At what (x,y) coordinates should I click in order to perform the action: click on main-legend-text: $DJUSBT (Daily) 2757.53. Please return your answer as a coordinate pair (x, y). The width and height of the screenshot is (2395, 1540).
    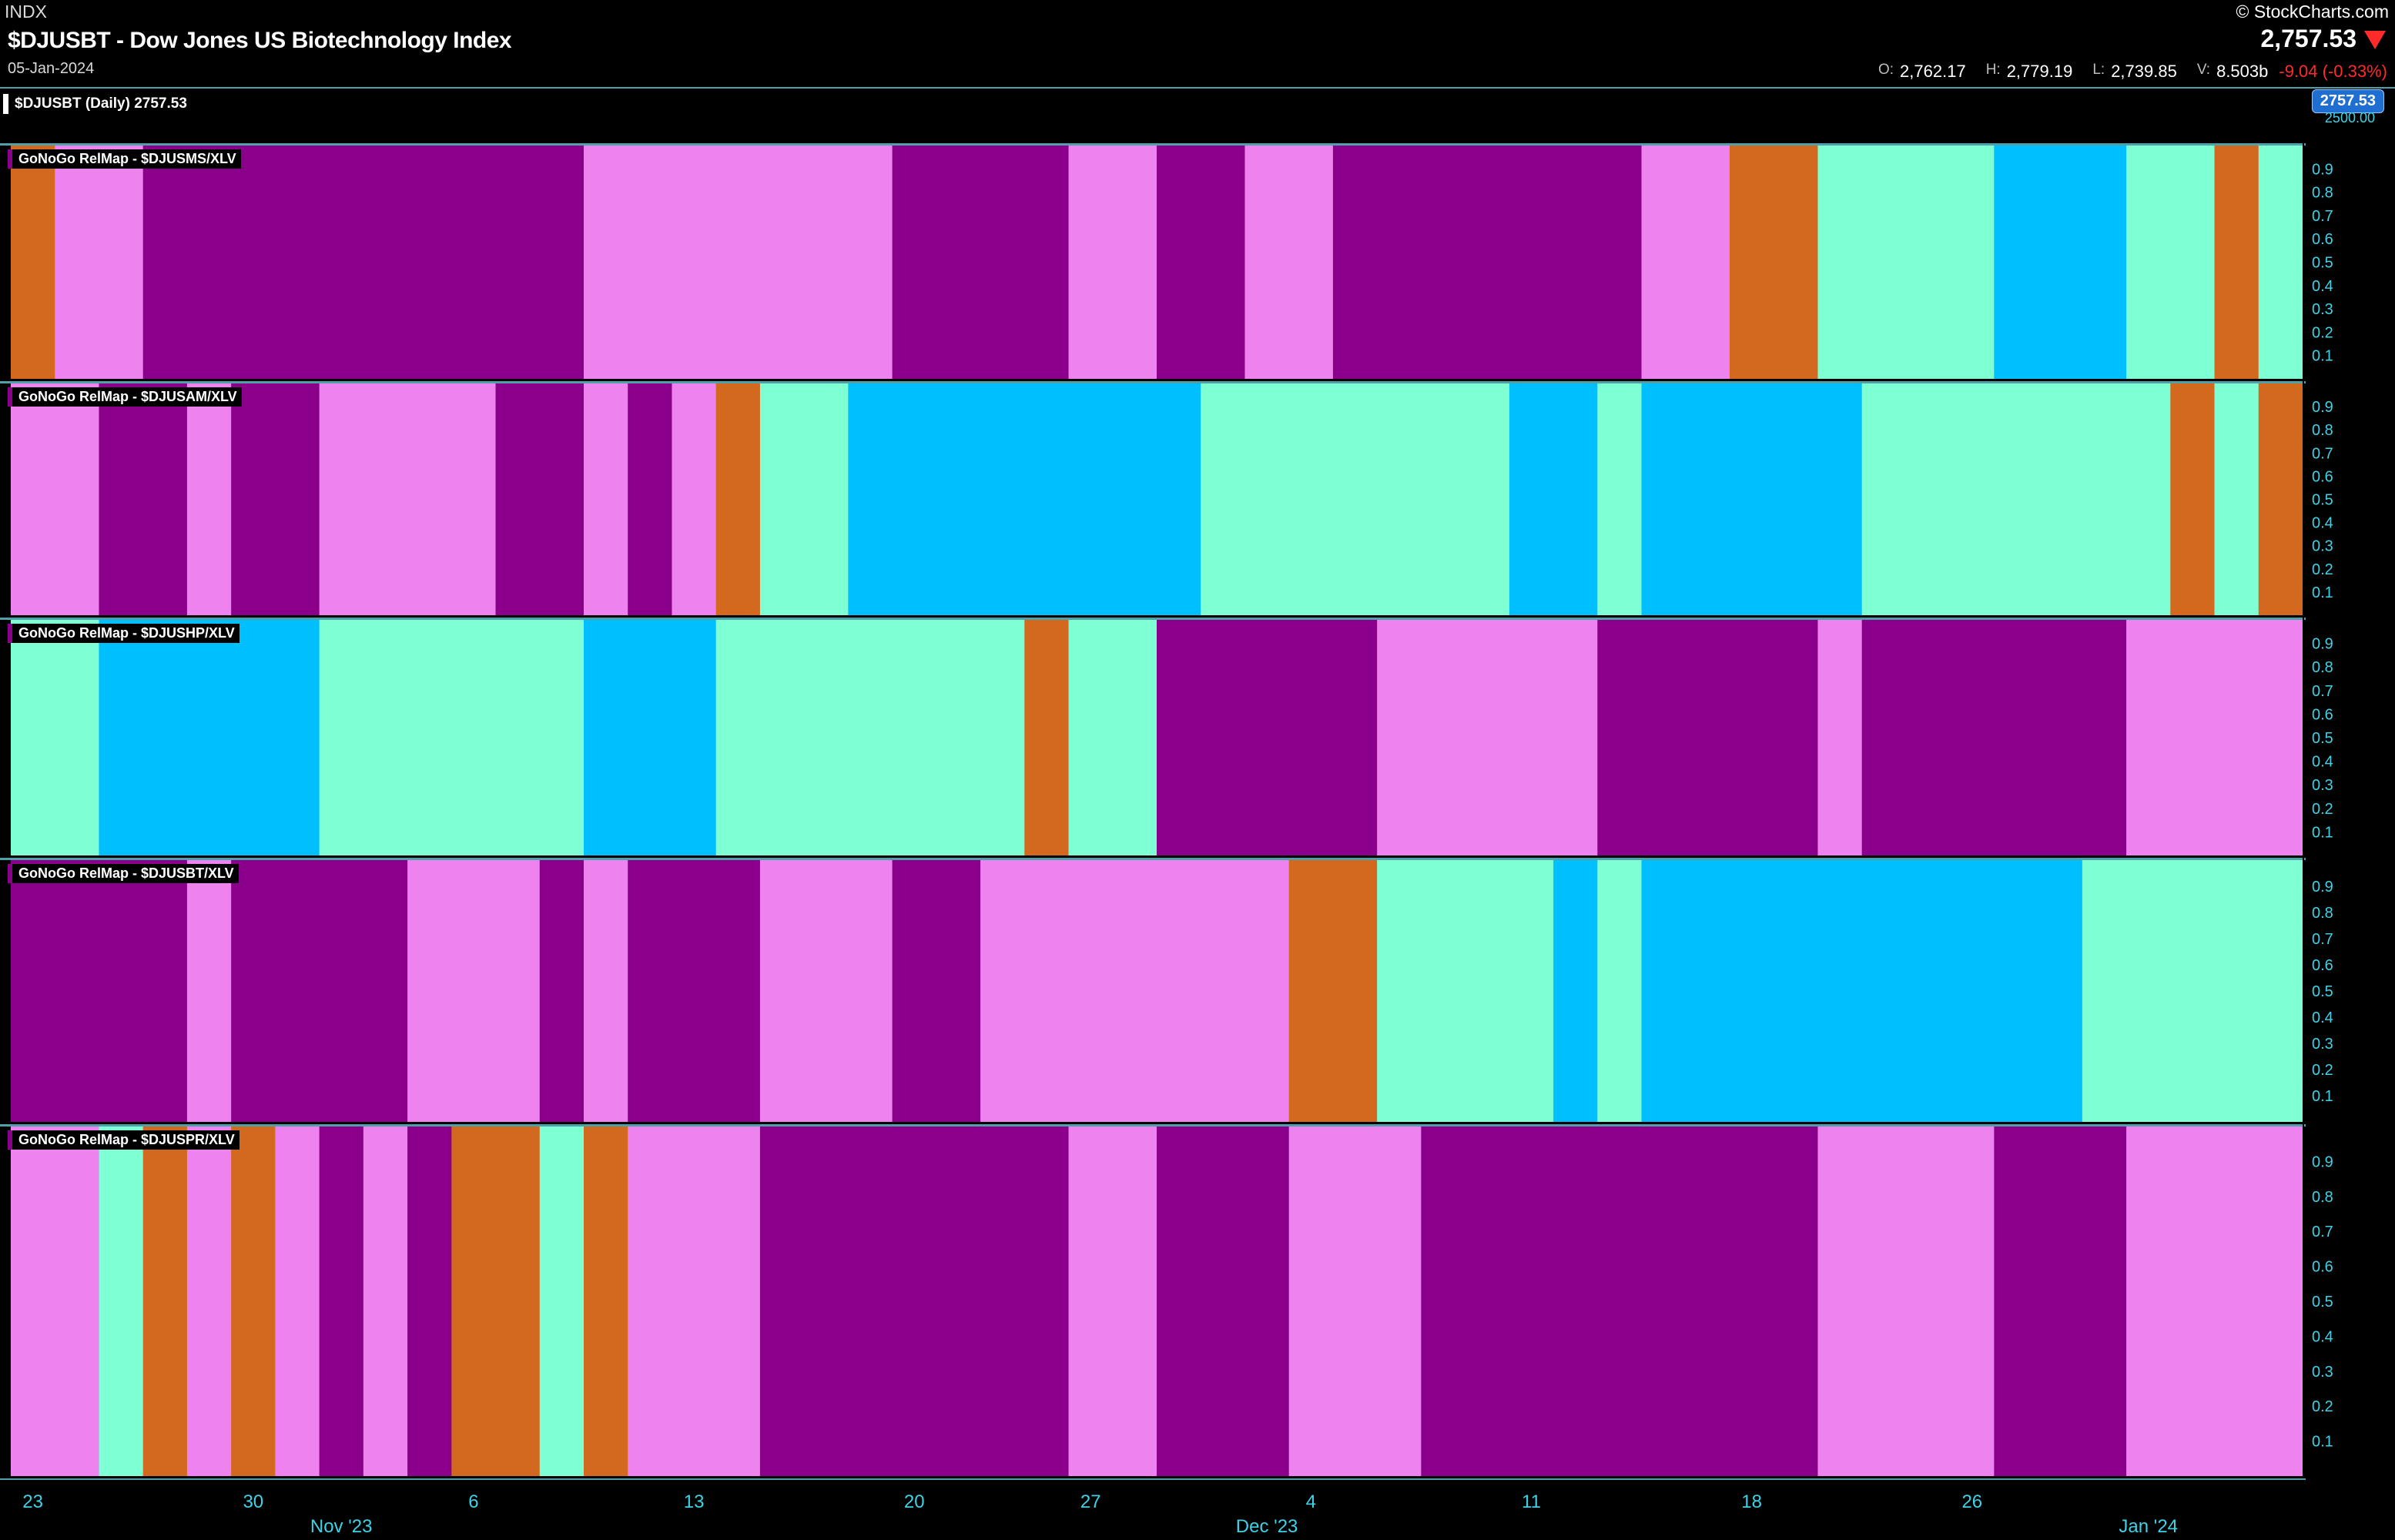
    Looking at the image, I should click on (101, 103).